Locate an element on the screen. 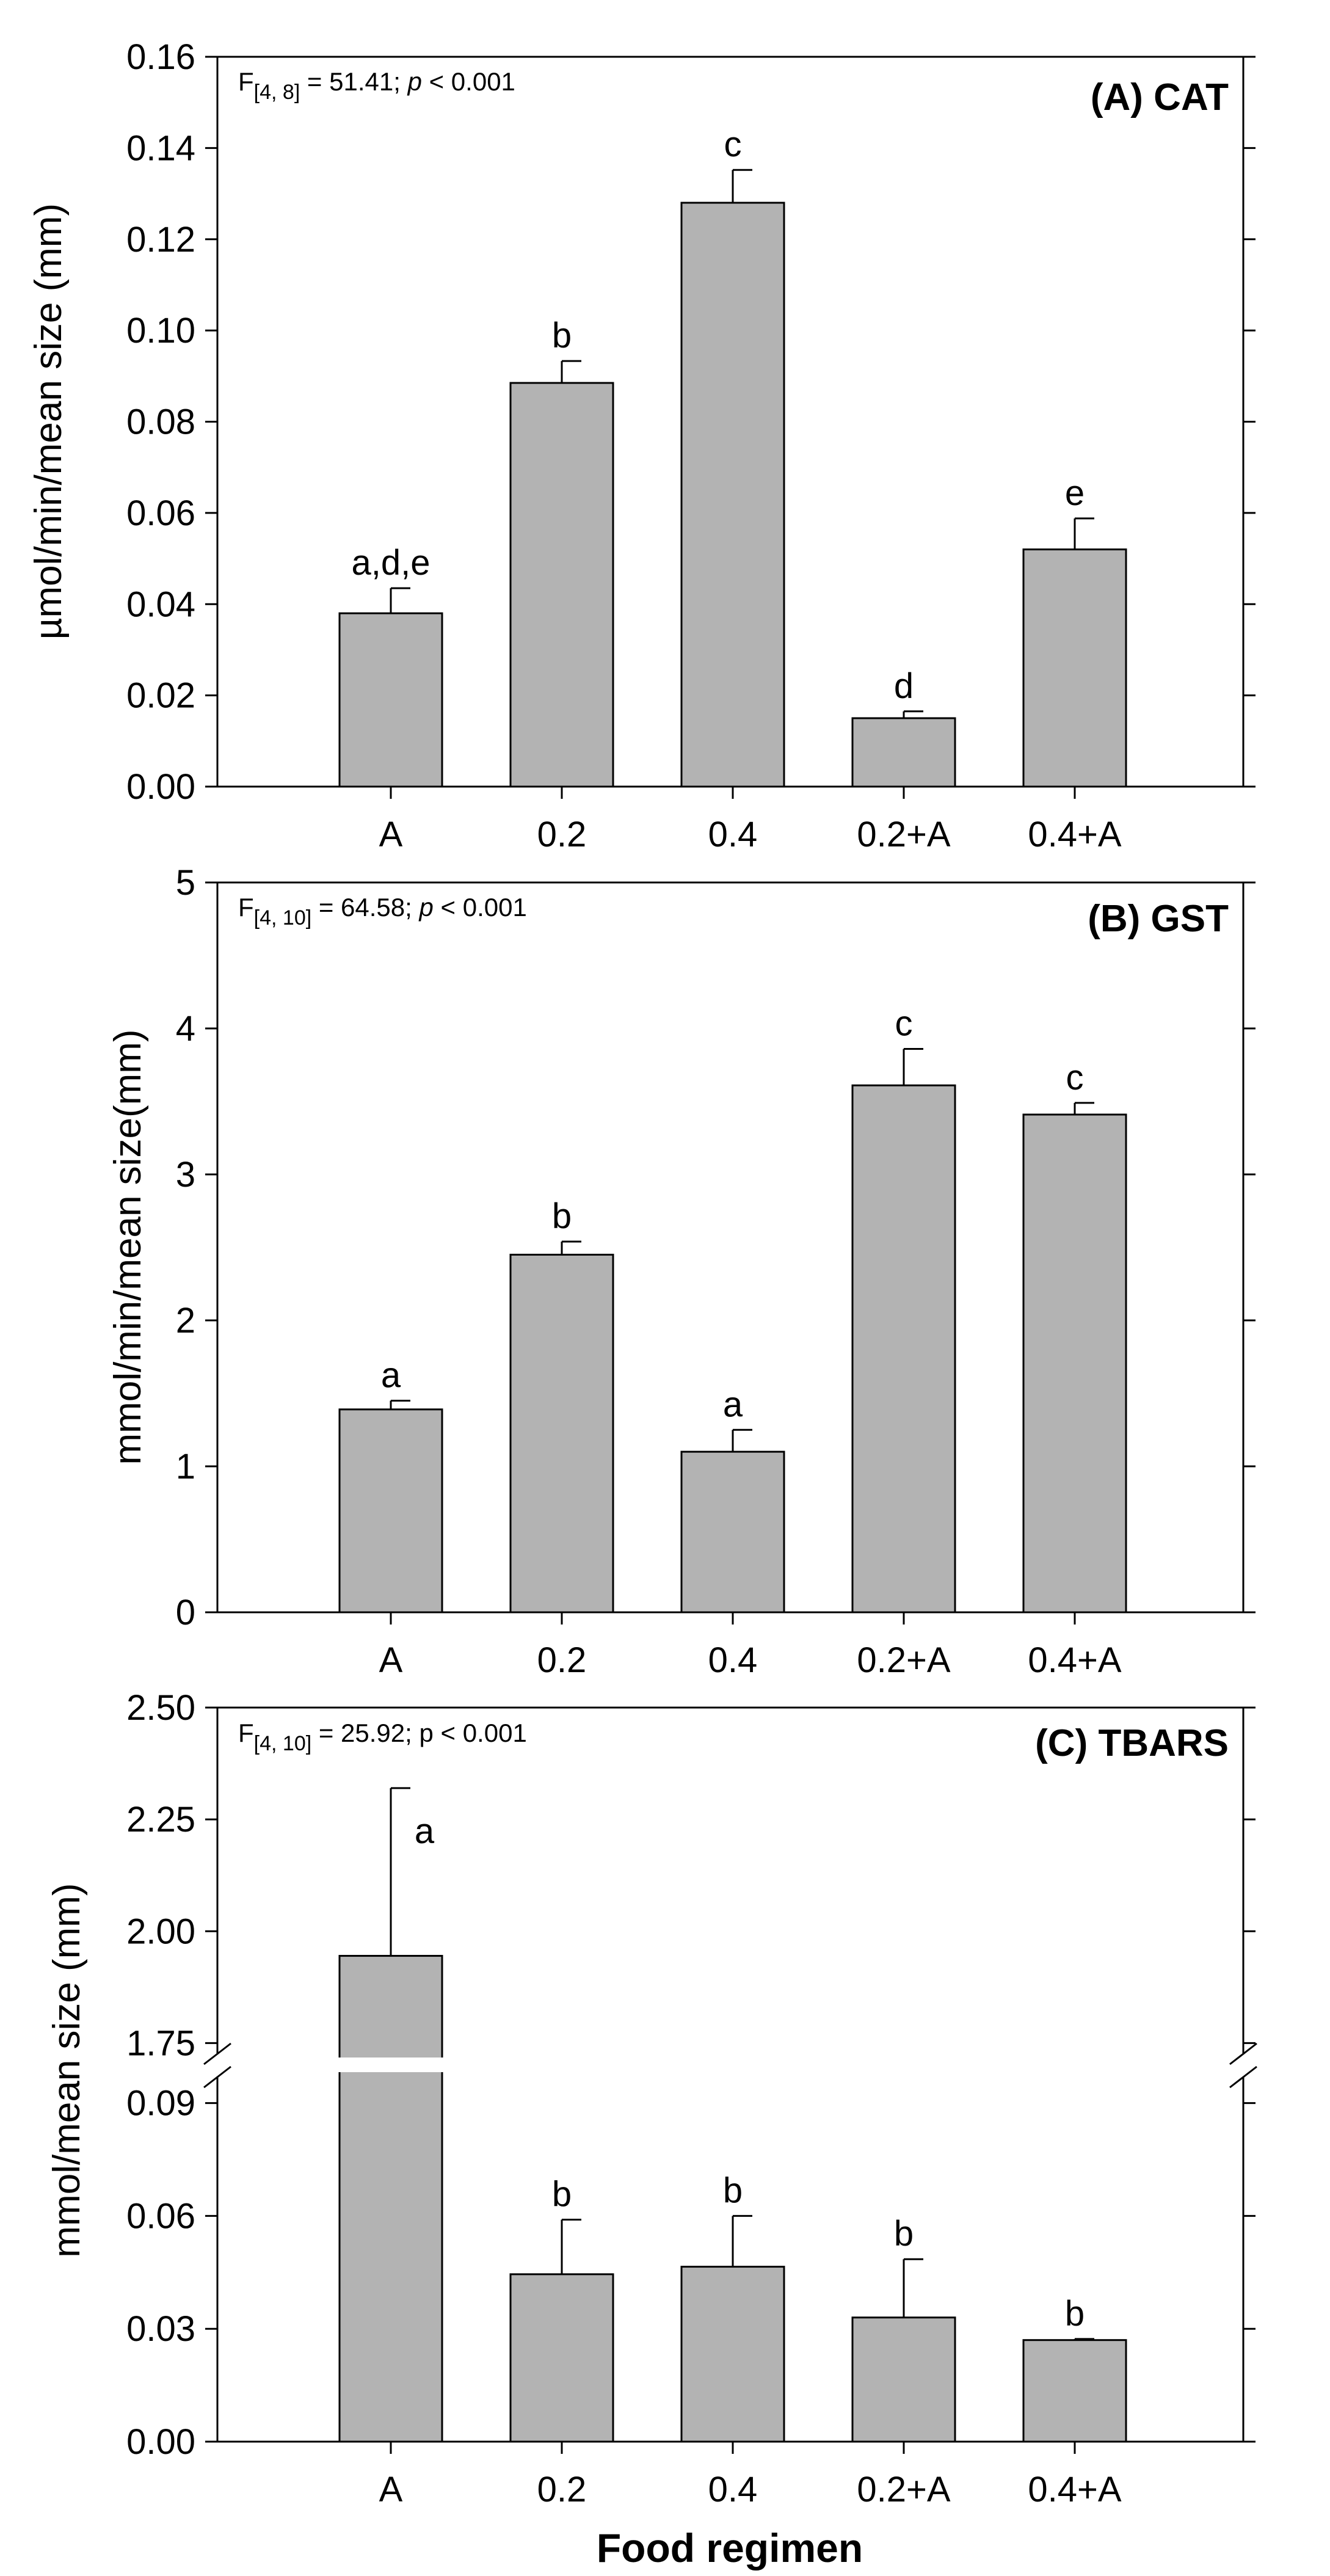  bar-break-gap is located at coordinates (391, 2065).